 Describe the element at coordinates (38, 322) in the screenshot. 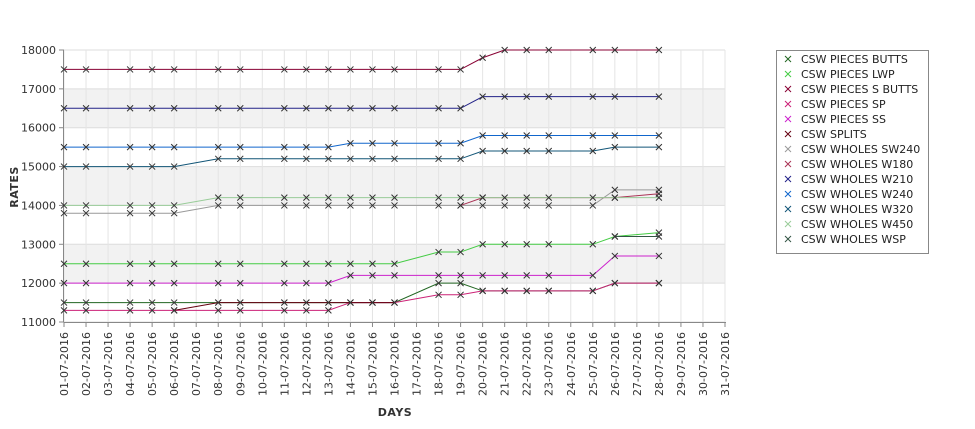

I see `y-tick-label: 11000` at that location.